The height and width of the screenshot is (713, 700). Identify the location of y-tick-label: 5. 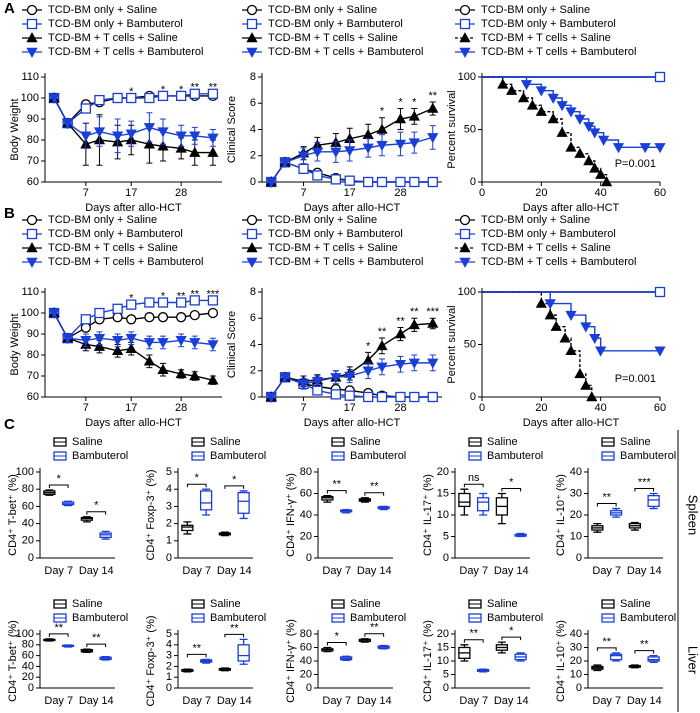
(446, 674).